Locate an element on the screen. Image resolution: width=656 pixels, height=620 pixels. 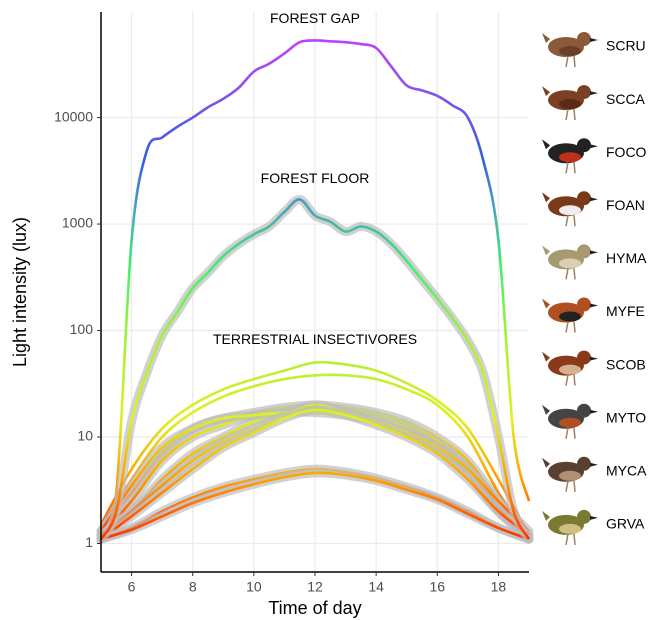
y-tick-label: 10000 is located at coordinates (73, 116).